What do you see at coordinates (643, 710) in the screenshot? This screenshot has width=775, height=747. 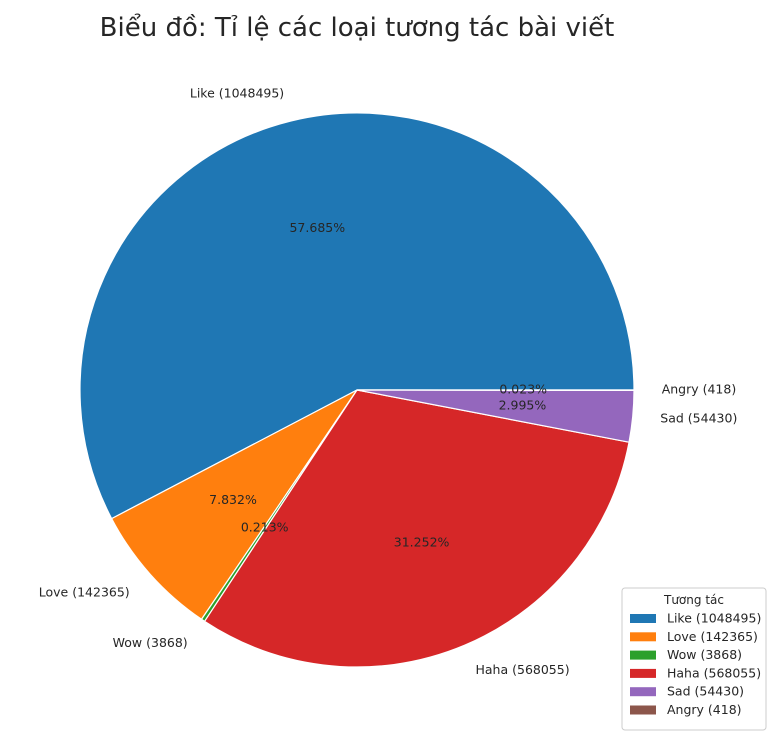 I see `legend-swatch-angry` at bounding box center [643, 710].